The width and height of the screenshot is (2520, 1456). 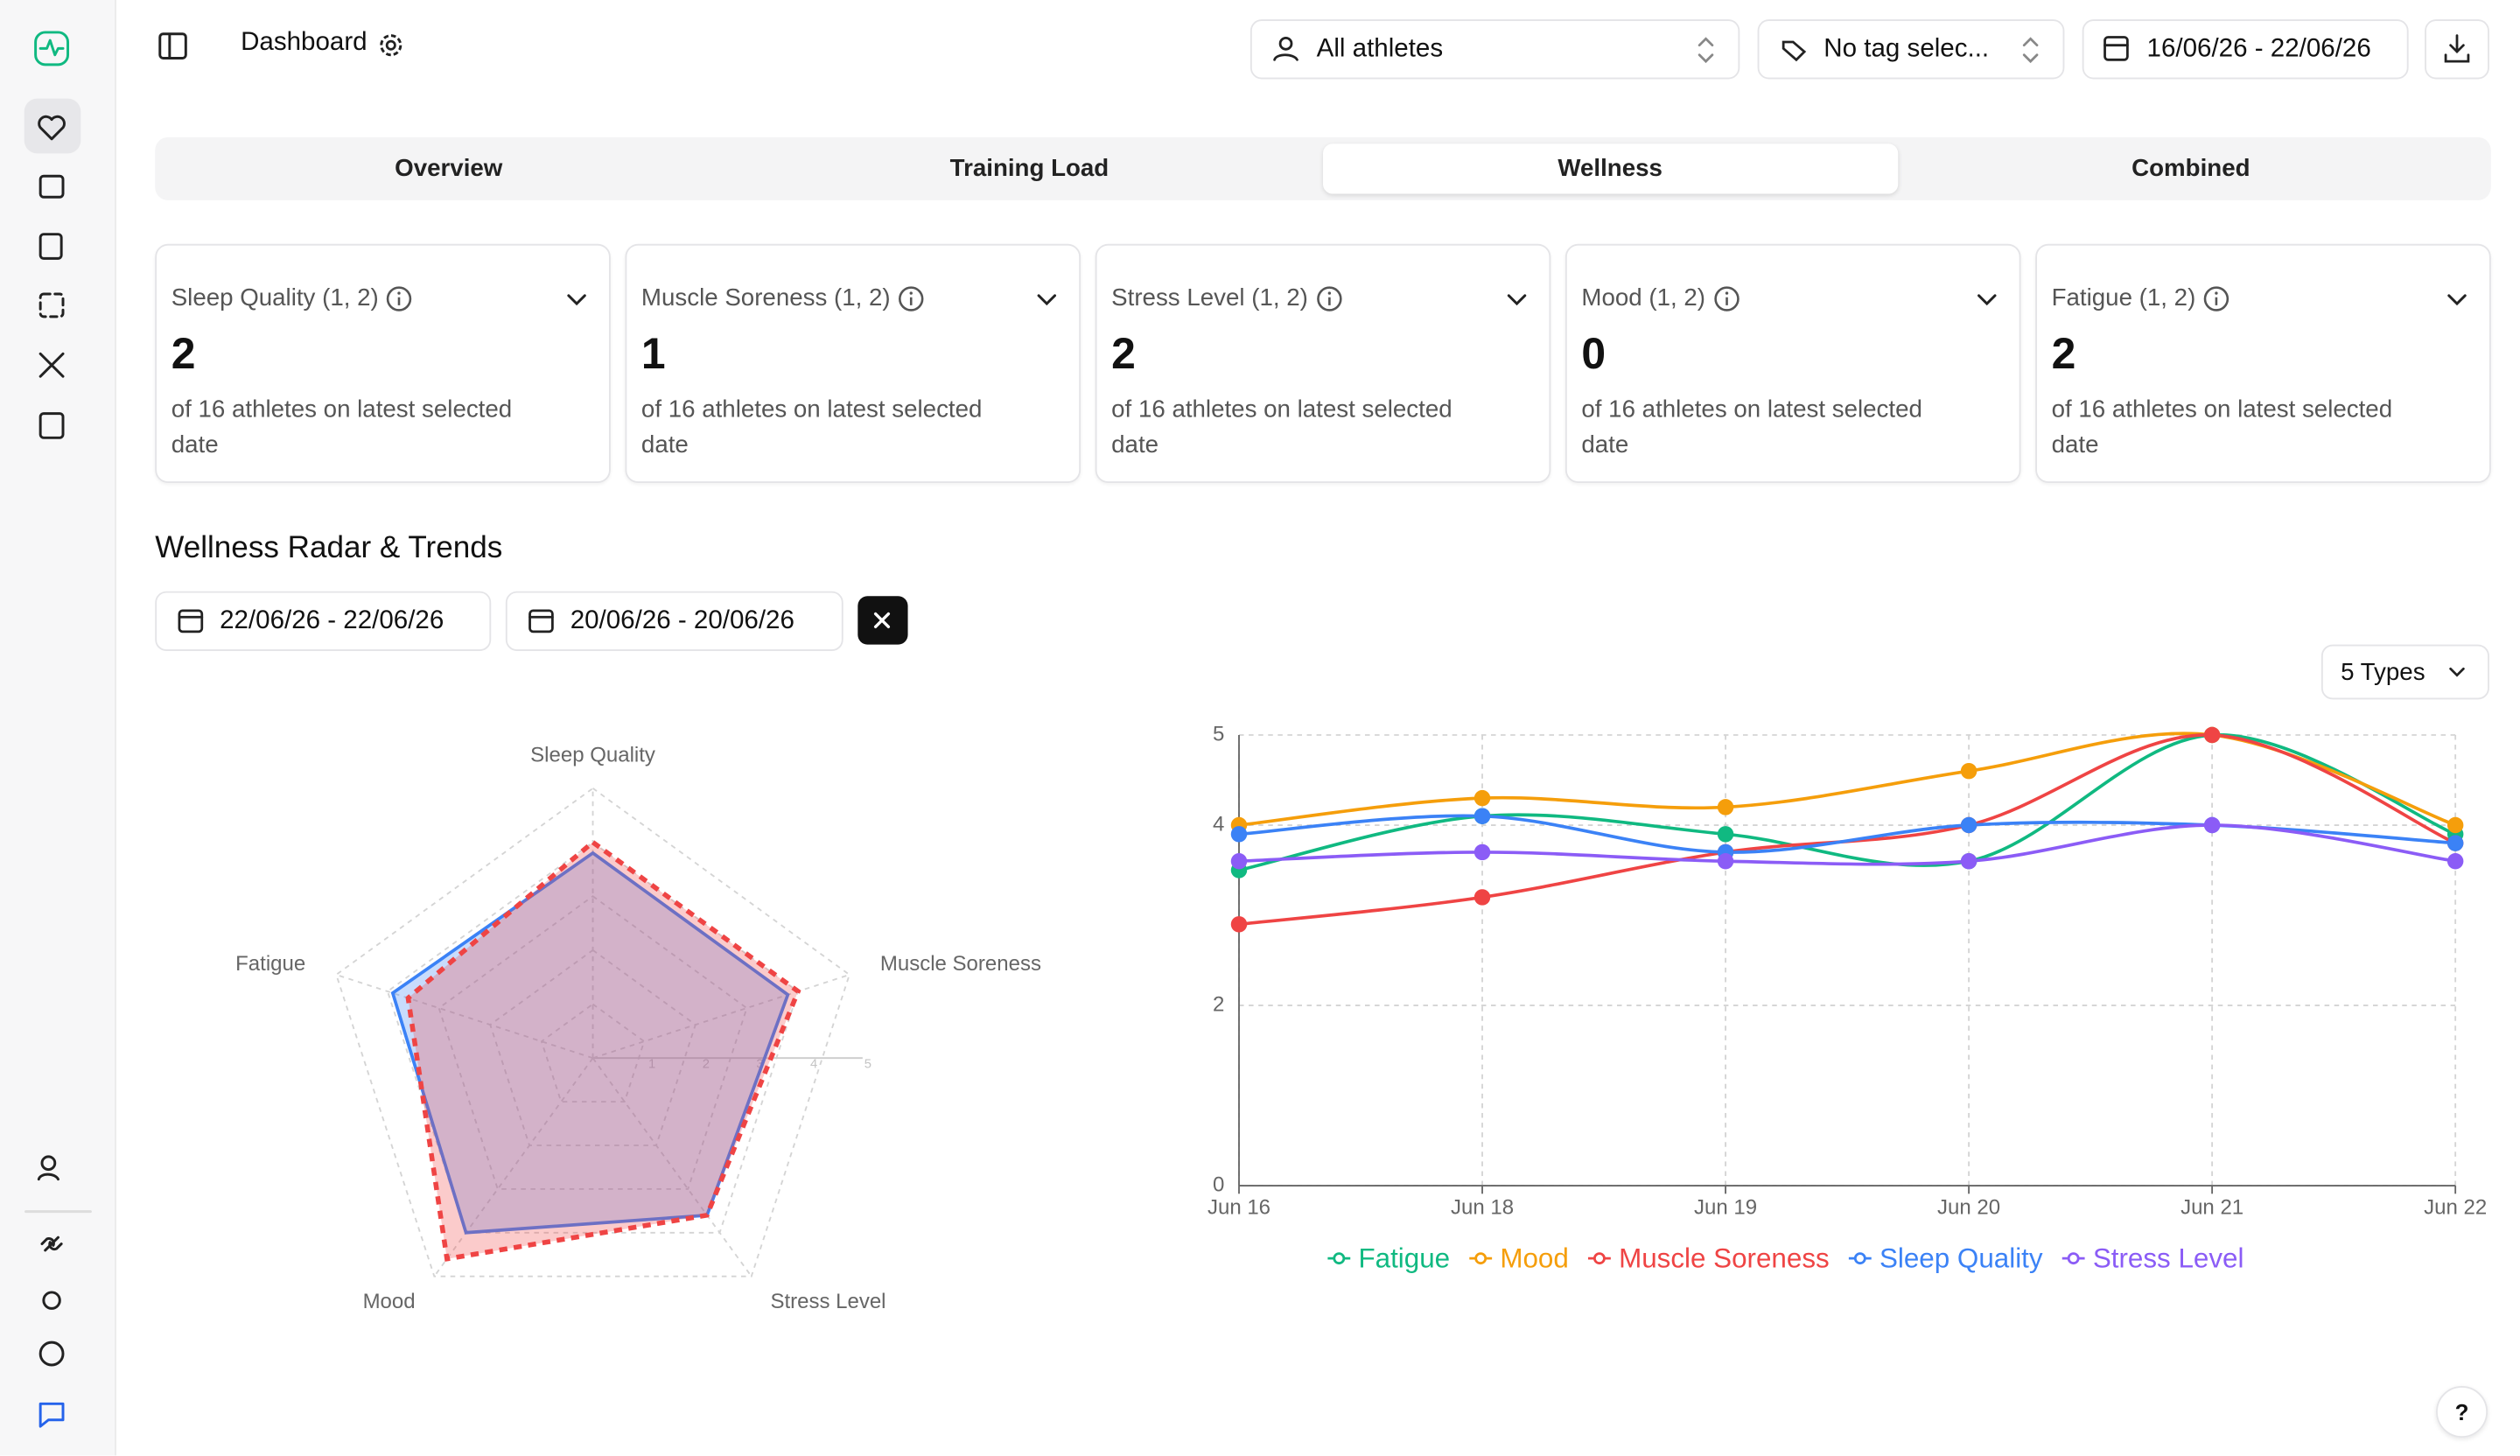 What do you see at coordinates (173, 47) in the screenshot?
I see `sidebar-toggle` at bounding box center [173, 47].